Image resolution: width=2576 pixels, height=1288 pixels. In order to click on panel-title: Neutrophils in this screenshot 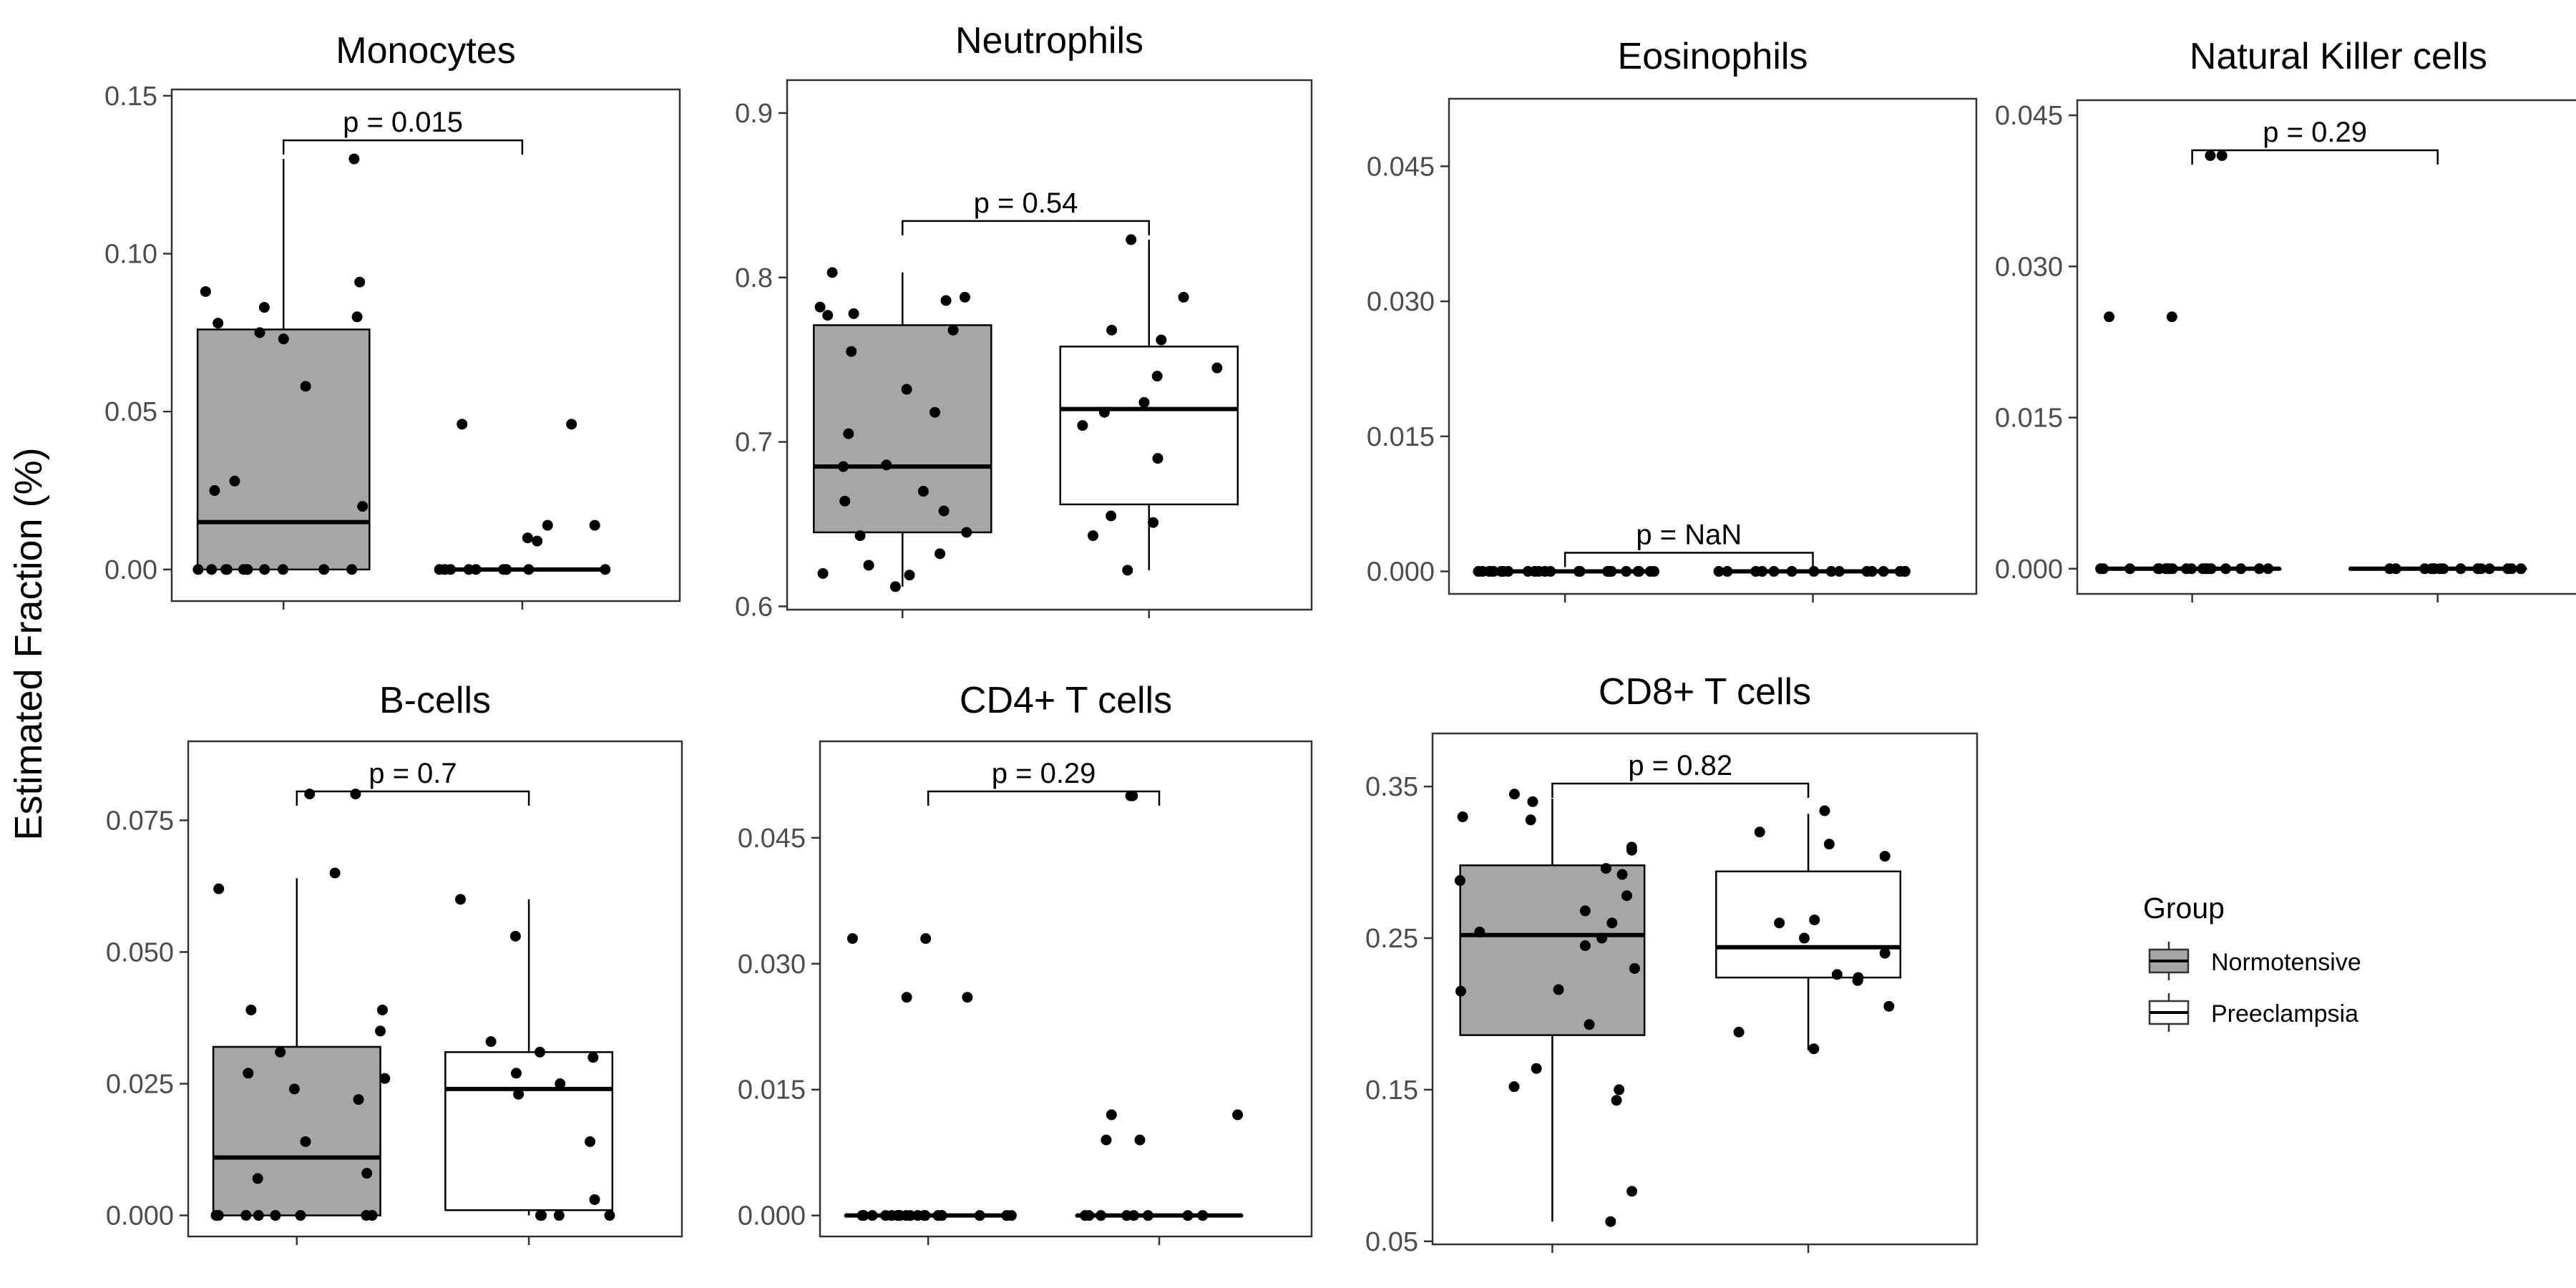, I will do `click(1049, 41)`.